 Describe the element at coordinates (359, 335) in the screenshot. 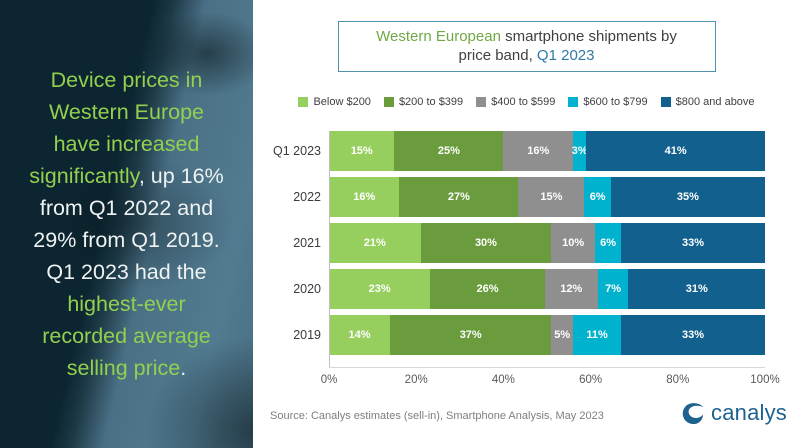

I see `segment-value: 14%` at that location.